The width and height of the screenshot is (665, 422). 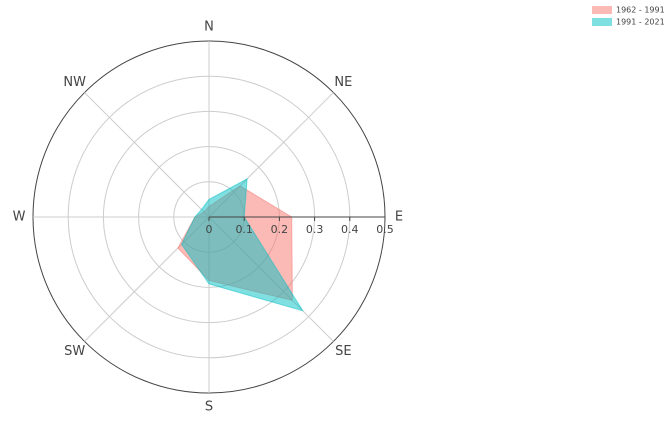 I want to click on angular-label: N, so click(x=209, y=27).